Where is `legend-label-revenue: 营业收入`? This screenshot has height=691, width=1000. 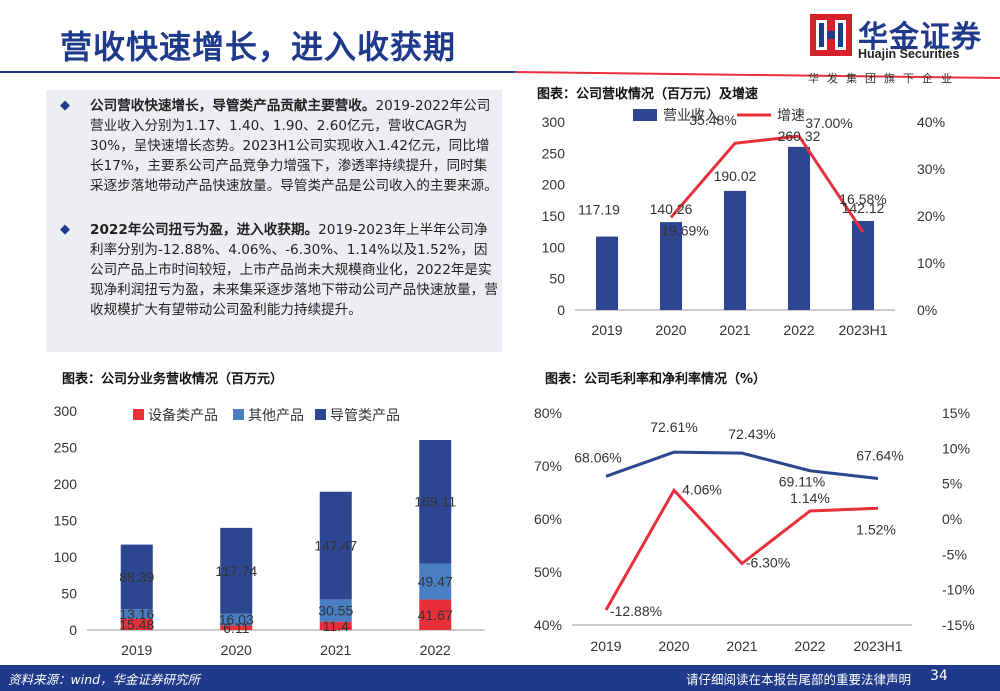 legend-label-revenue: 营业收入 is located at coordinates (691, 115).